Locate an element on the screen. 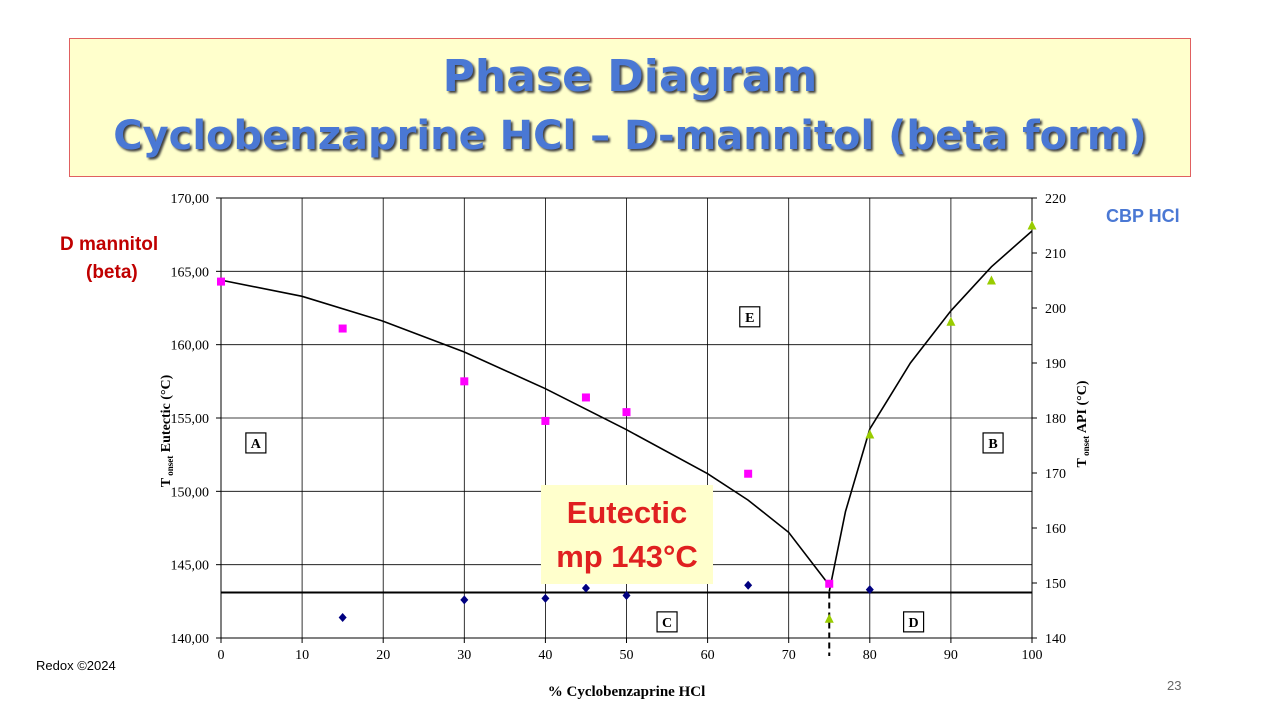 The height and width of the screenshot is (719, 1280). region-box-e is located at coordinates (750, 317).